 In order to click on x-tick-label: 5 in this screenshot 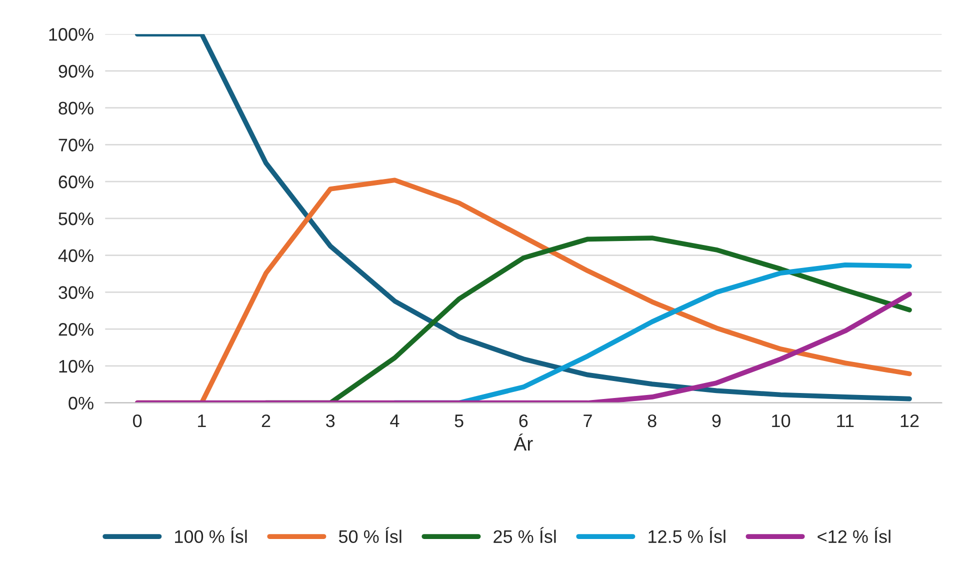, I will do `click(459, 421)`.